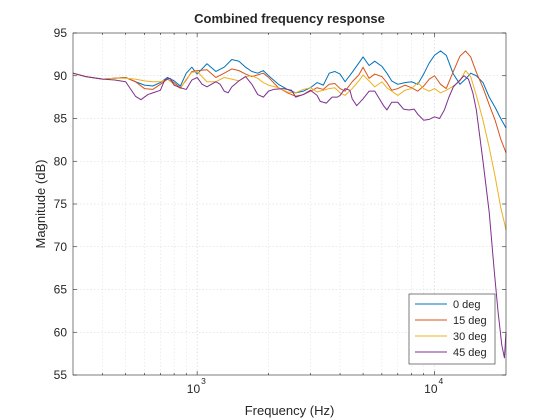 This screenshot has width=560, height=420. What do you see at coordinates (470, 337) in the screenshot?
I see `legend-label: 30 deg` at bounding box center [470, 337].